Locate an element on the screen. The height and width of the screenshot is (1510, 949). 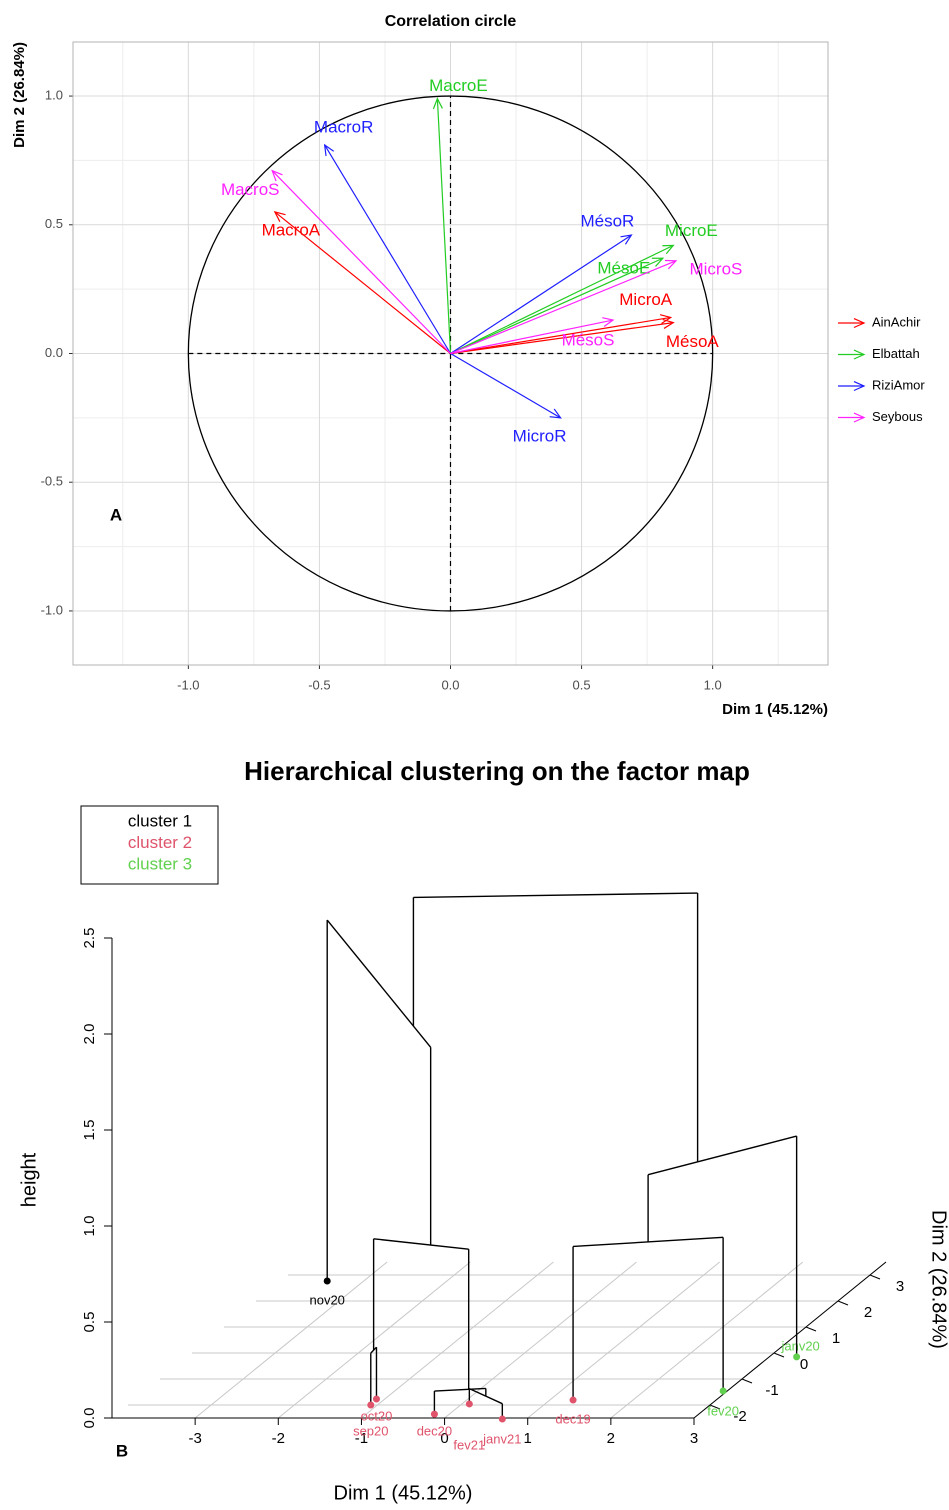
legend-label: cluster 2 is located at coordinates (160, 842).